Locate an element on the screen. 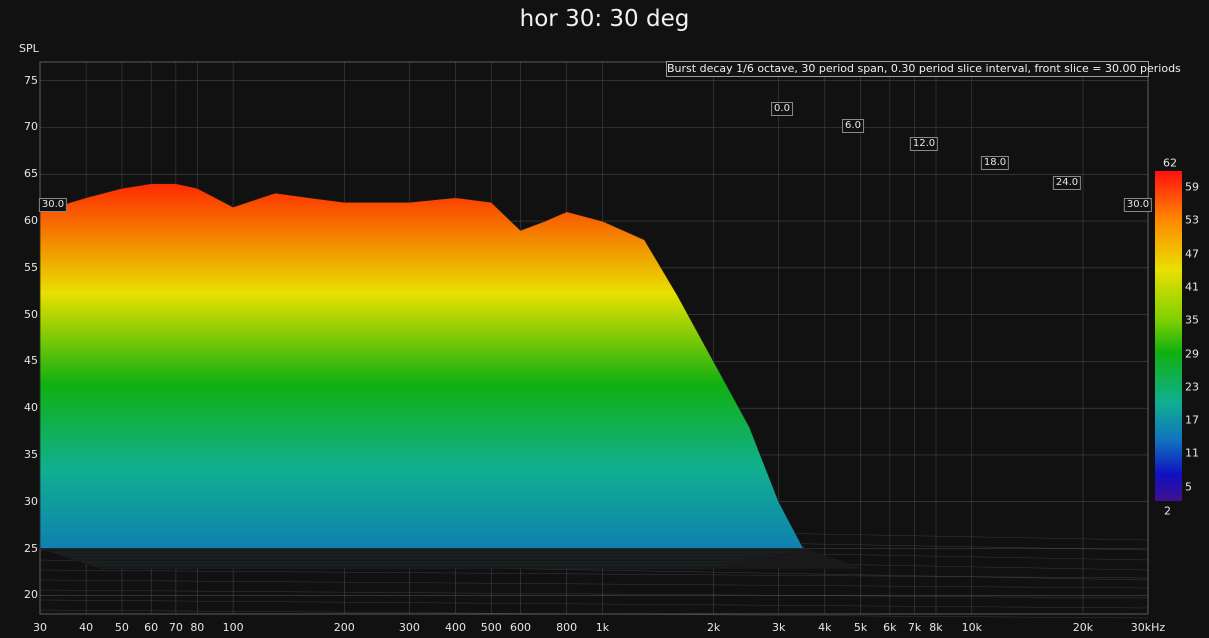 Image resolution: width=1209 pixels, height=638 pixels. x-tick-label: 40 is located at coordinates (86, 627).